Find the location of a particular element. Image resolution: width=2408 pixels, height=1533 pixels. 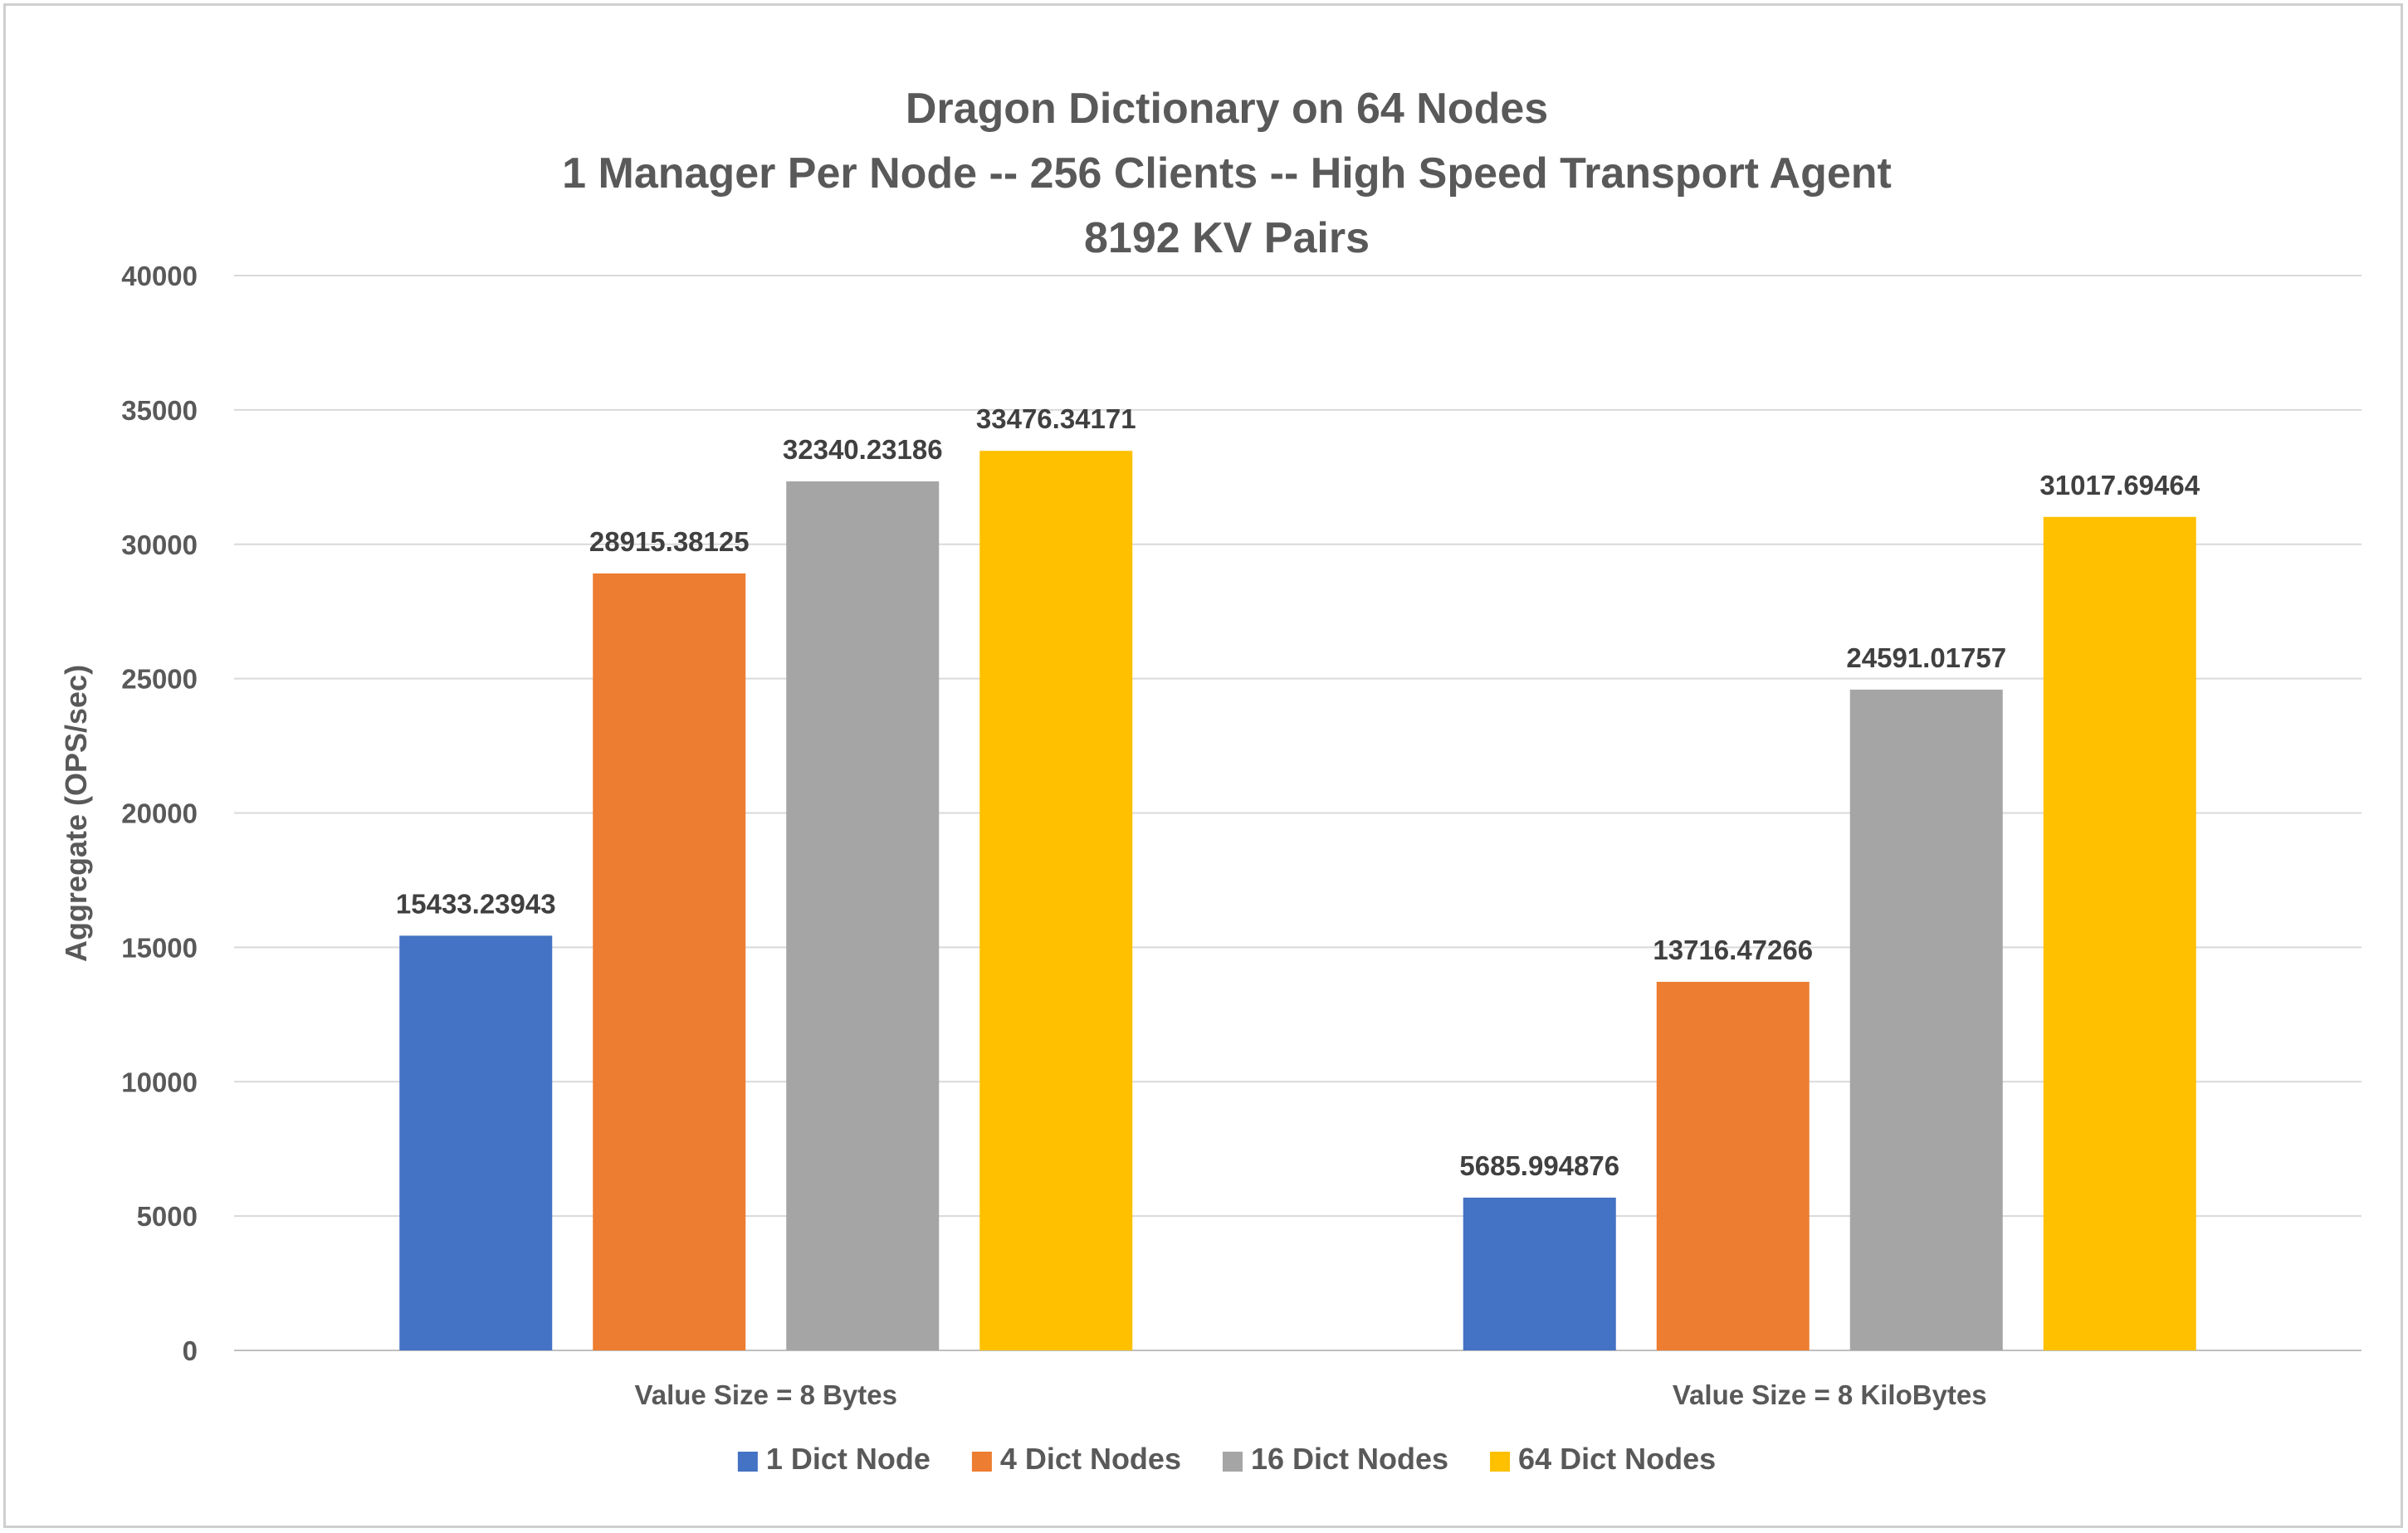

legend-label: 1 Dict Node is located at coordinates (848, 1459).